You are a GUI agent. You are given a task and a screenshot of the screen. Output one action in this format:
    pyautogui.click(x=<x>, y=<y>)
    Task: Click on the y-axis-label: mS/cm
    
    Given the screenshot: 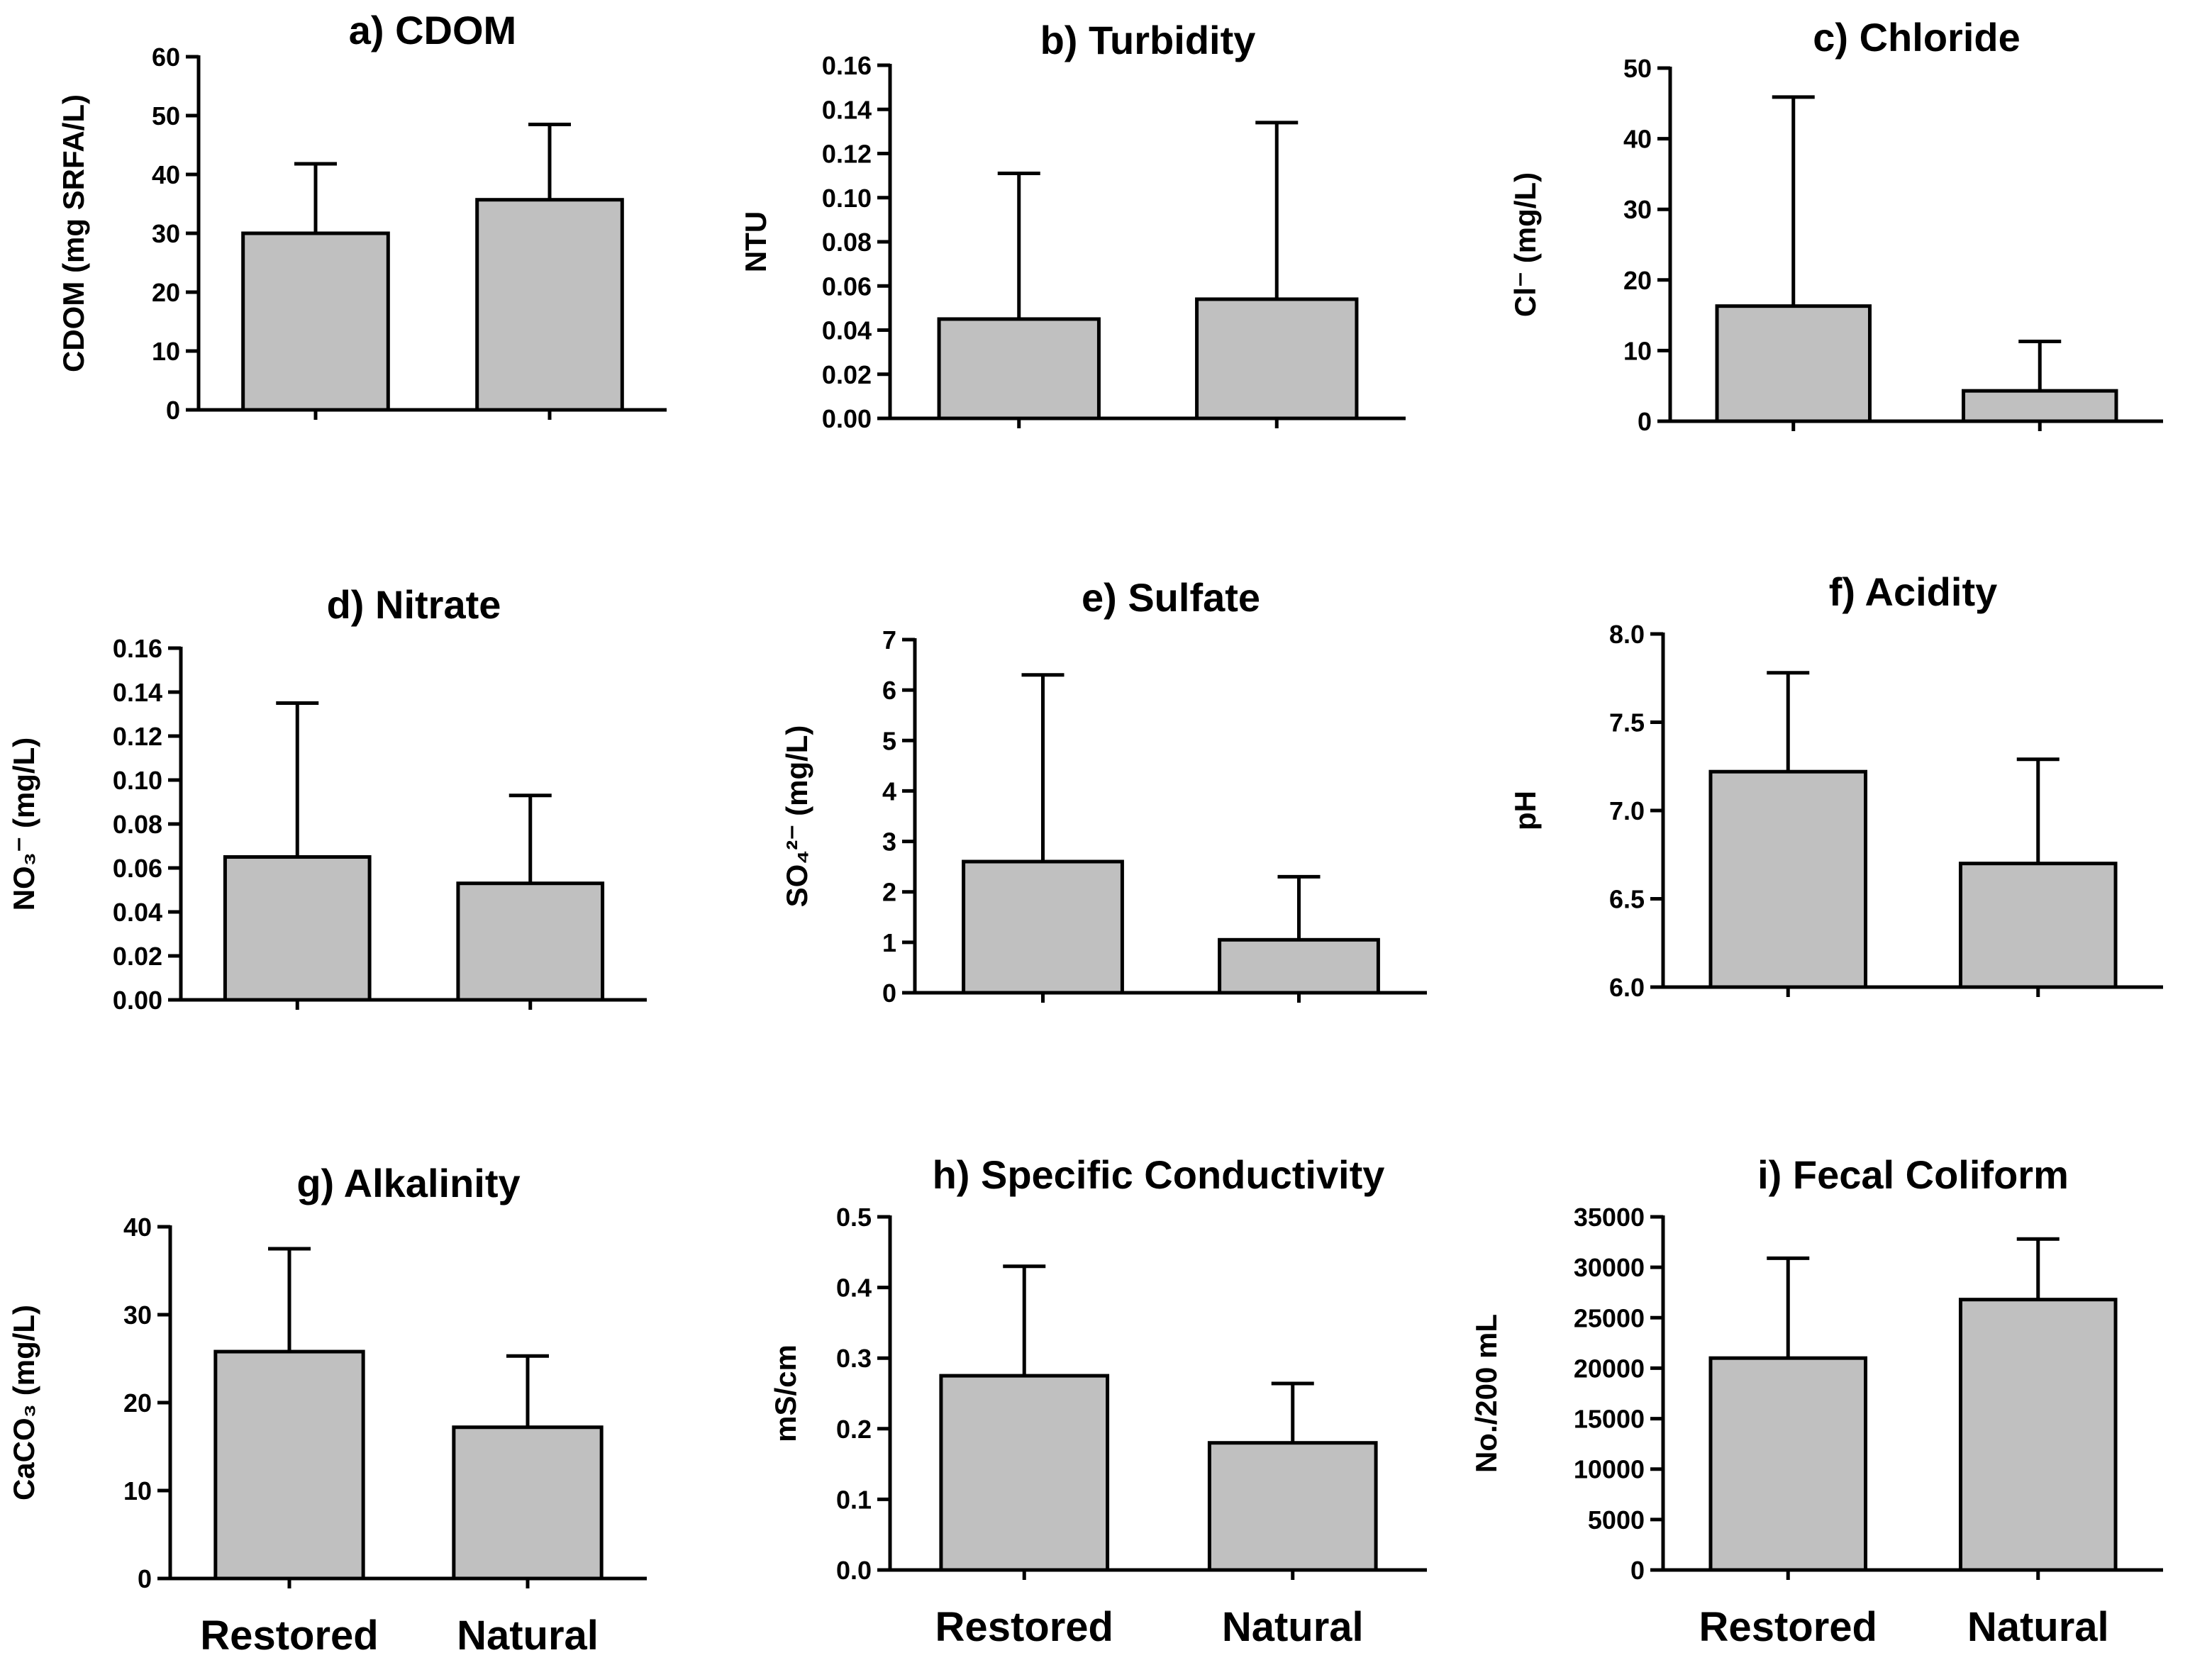 What is the action you would take?
    pyautogui.click(x=785, y=1393)
    